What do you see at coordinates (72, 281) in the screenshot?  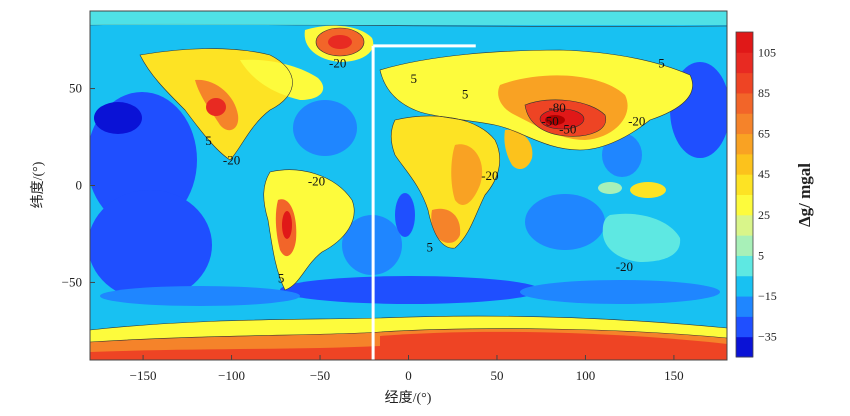 I see `y-tick-label: −50` at bounding box center [72, 281].